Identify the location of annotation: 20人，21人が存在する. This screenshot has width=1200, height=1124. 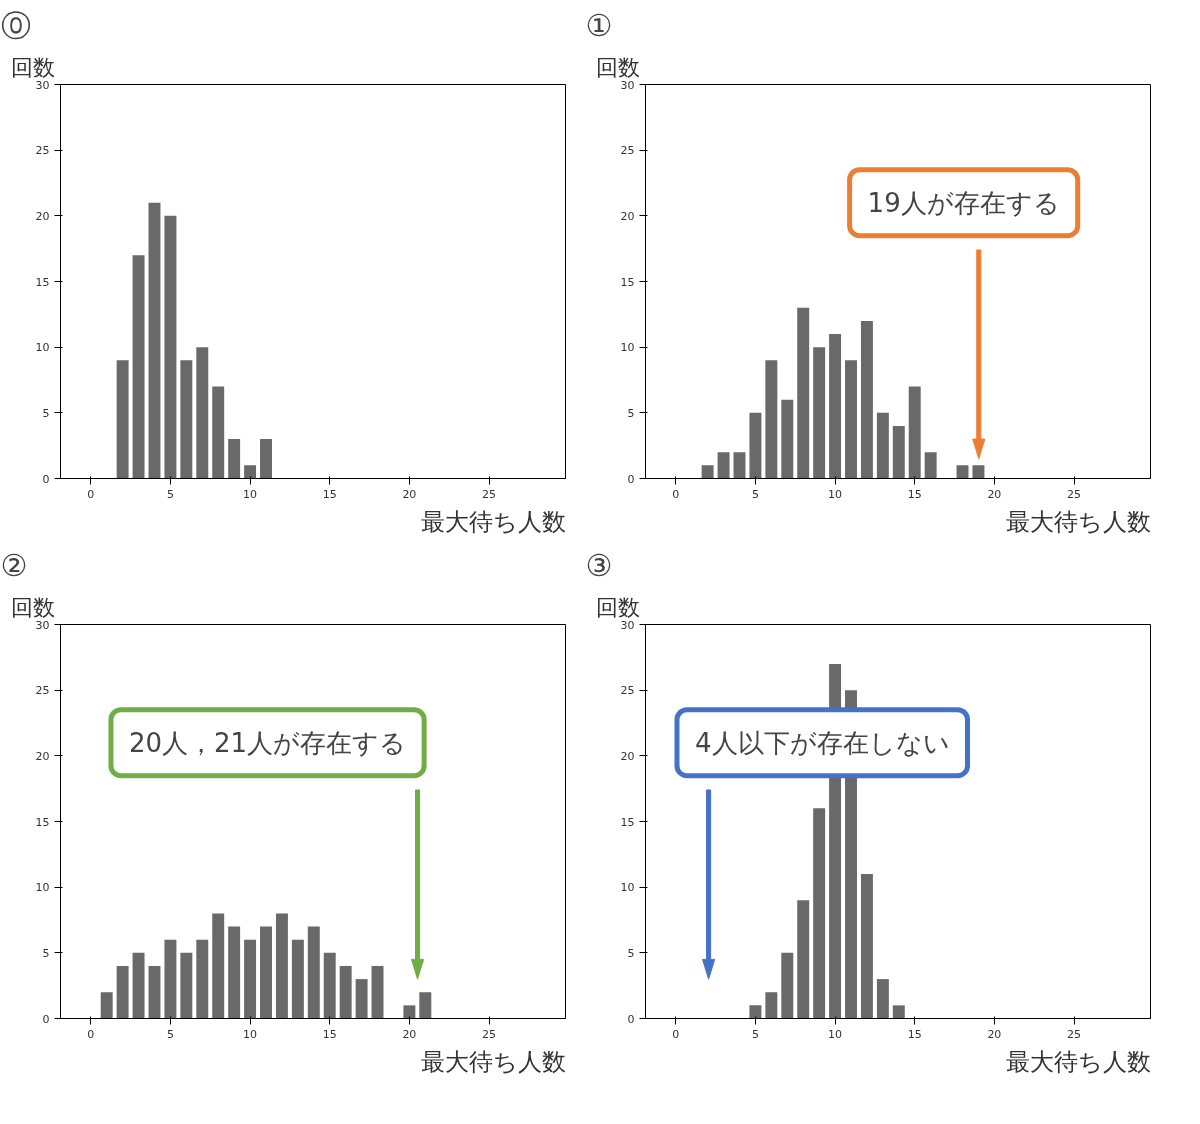
(267, 742).